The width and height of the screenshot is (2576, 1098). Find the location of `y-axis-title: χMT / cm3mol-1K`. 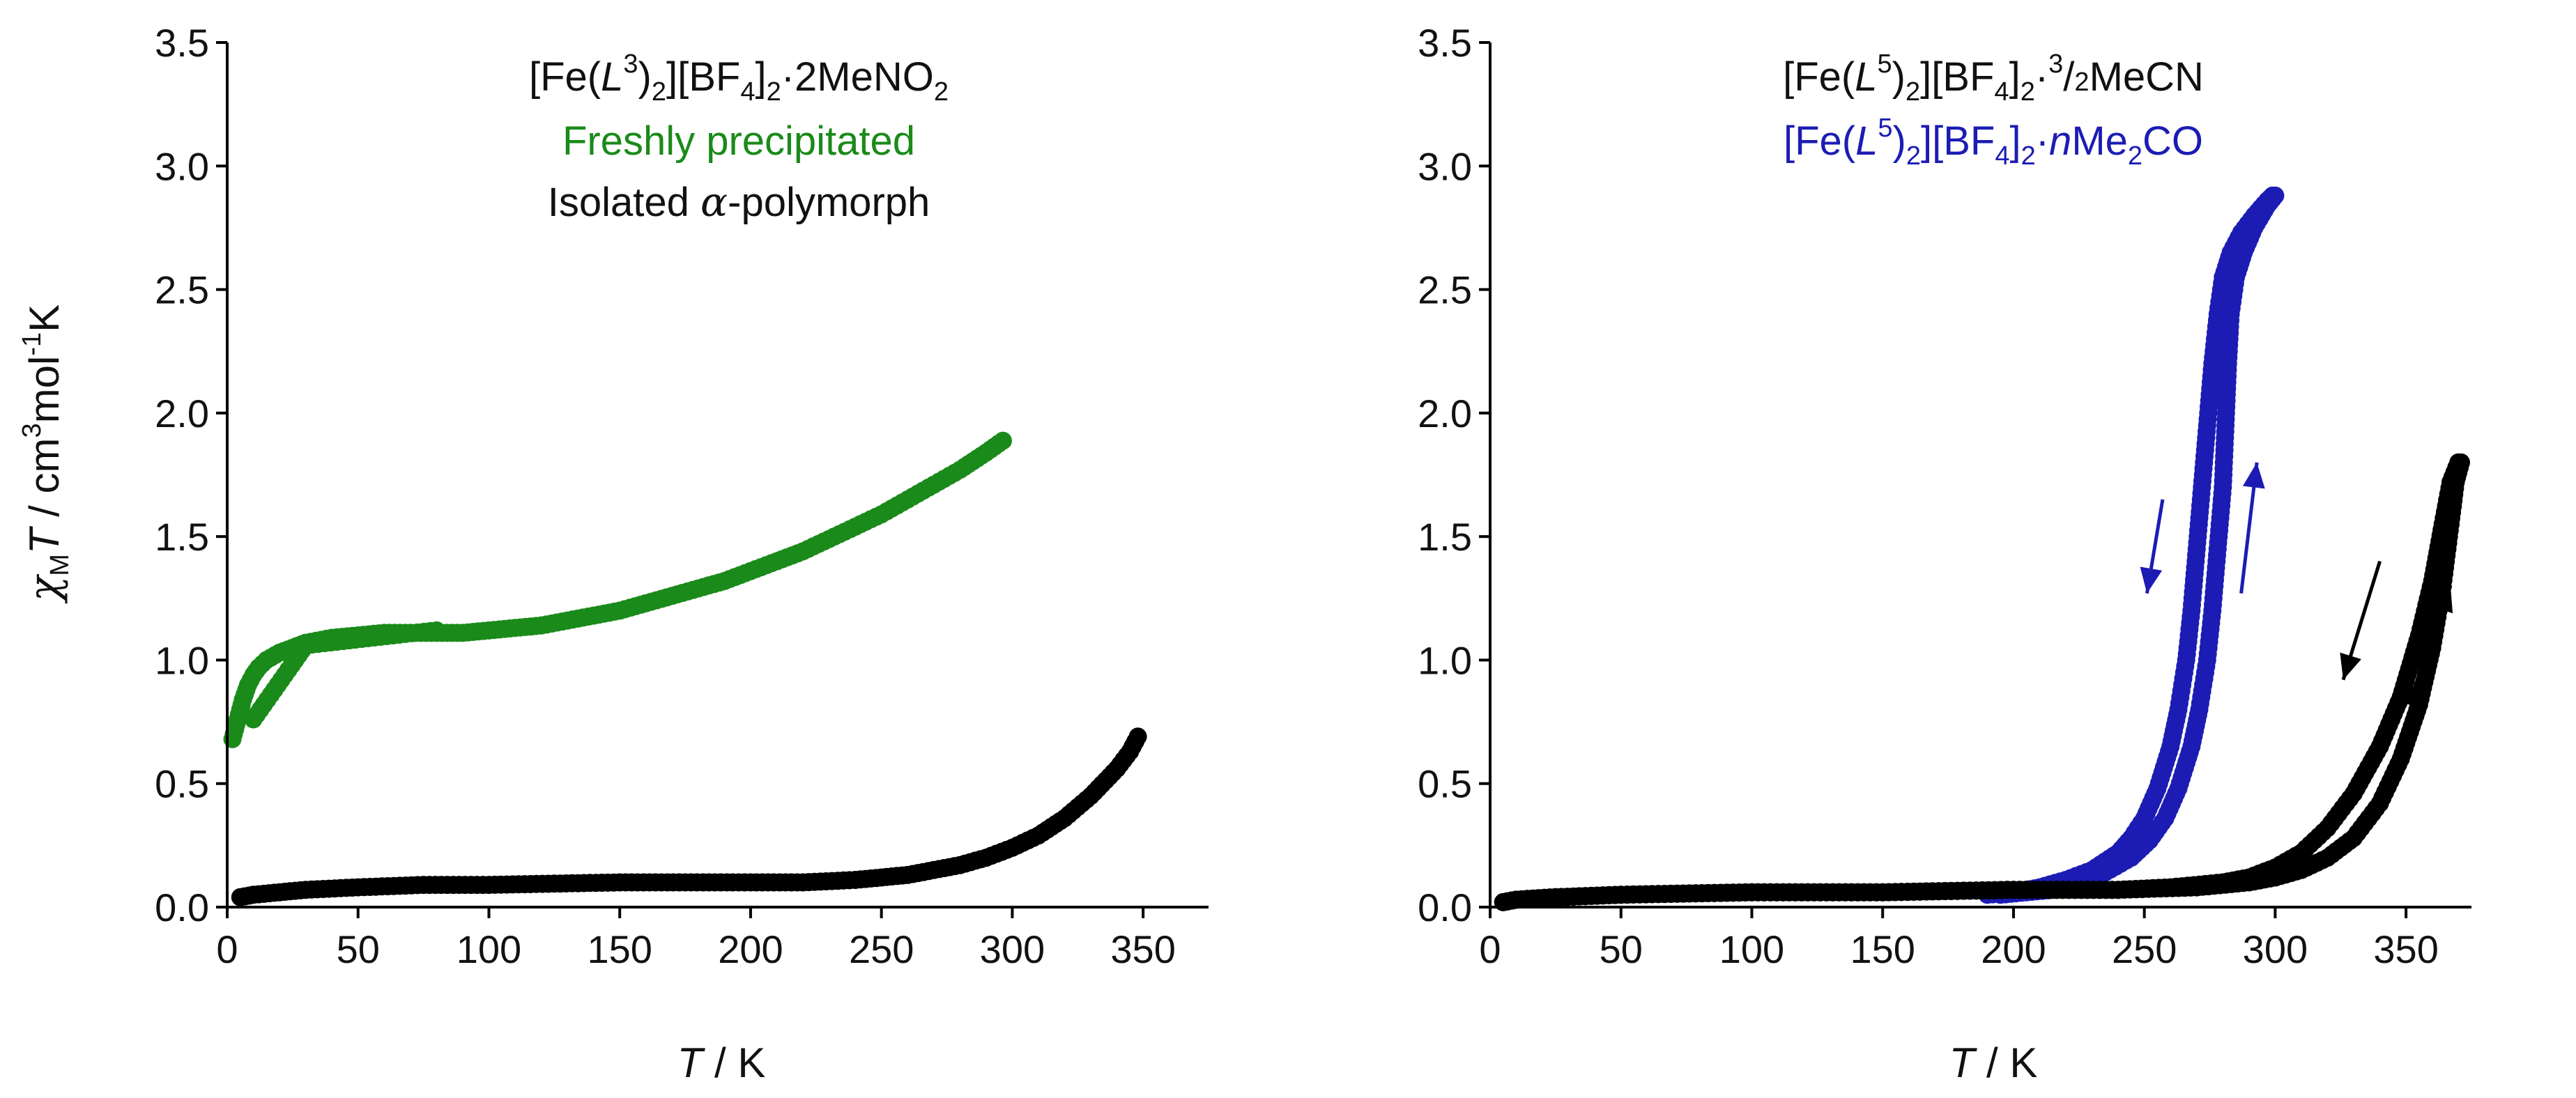

y-axis-title: χMT / cm3mol-1K is located at coordinates (46, 454).